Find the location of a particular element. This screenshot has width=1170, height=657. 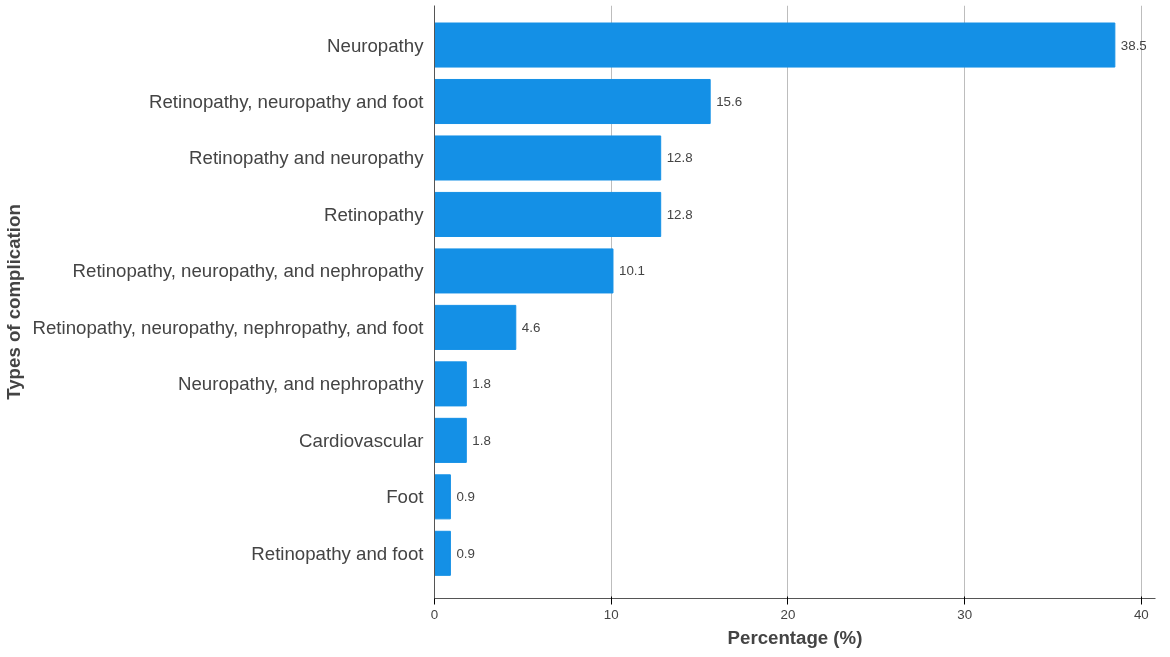

y-axis-title: Types of complication is located at coordinates (14, 302).